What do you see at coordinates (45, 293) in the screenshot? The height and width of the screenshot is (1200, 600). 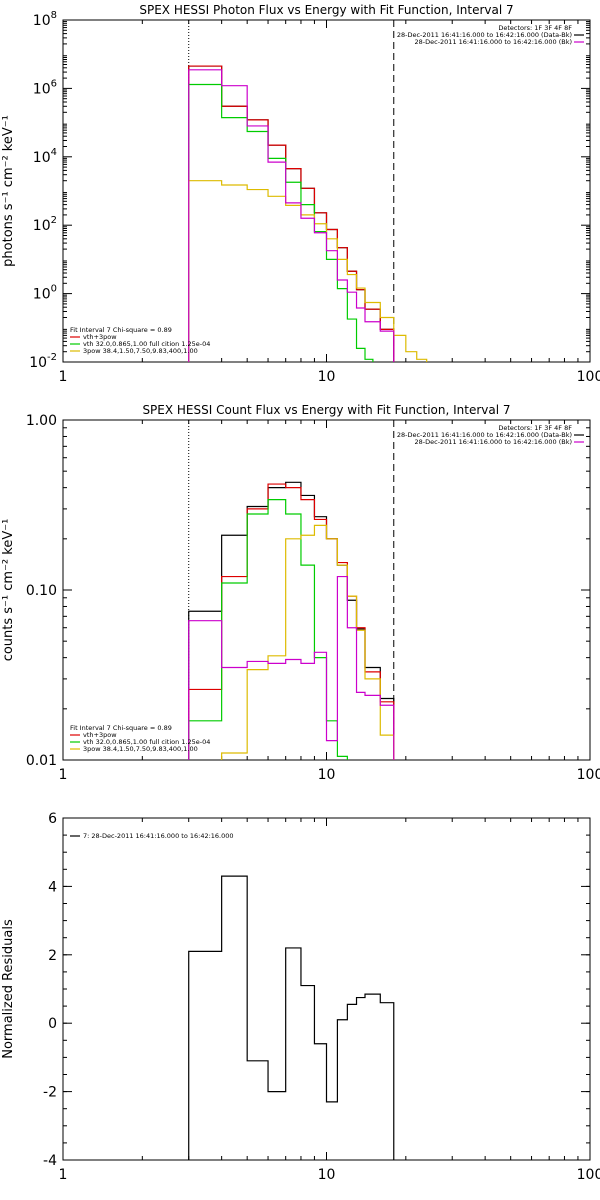 I see `y-tick-label: 10⁰` at bounding box center [45, 293].